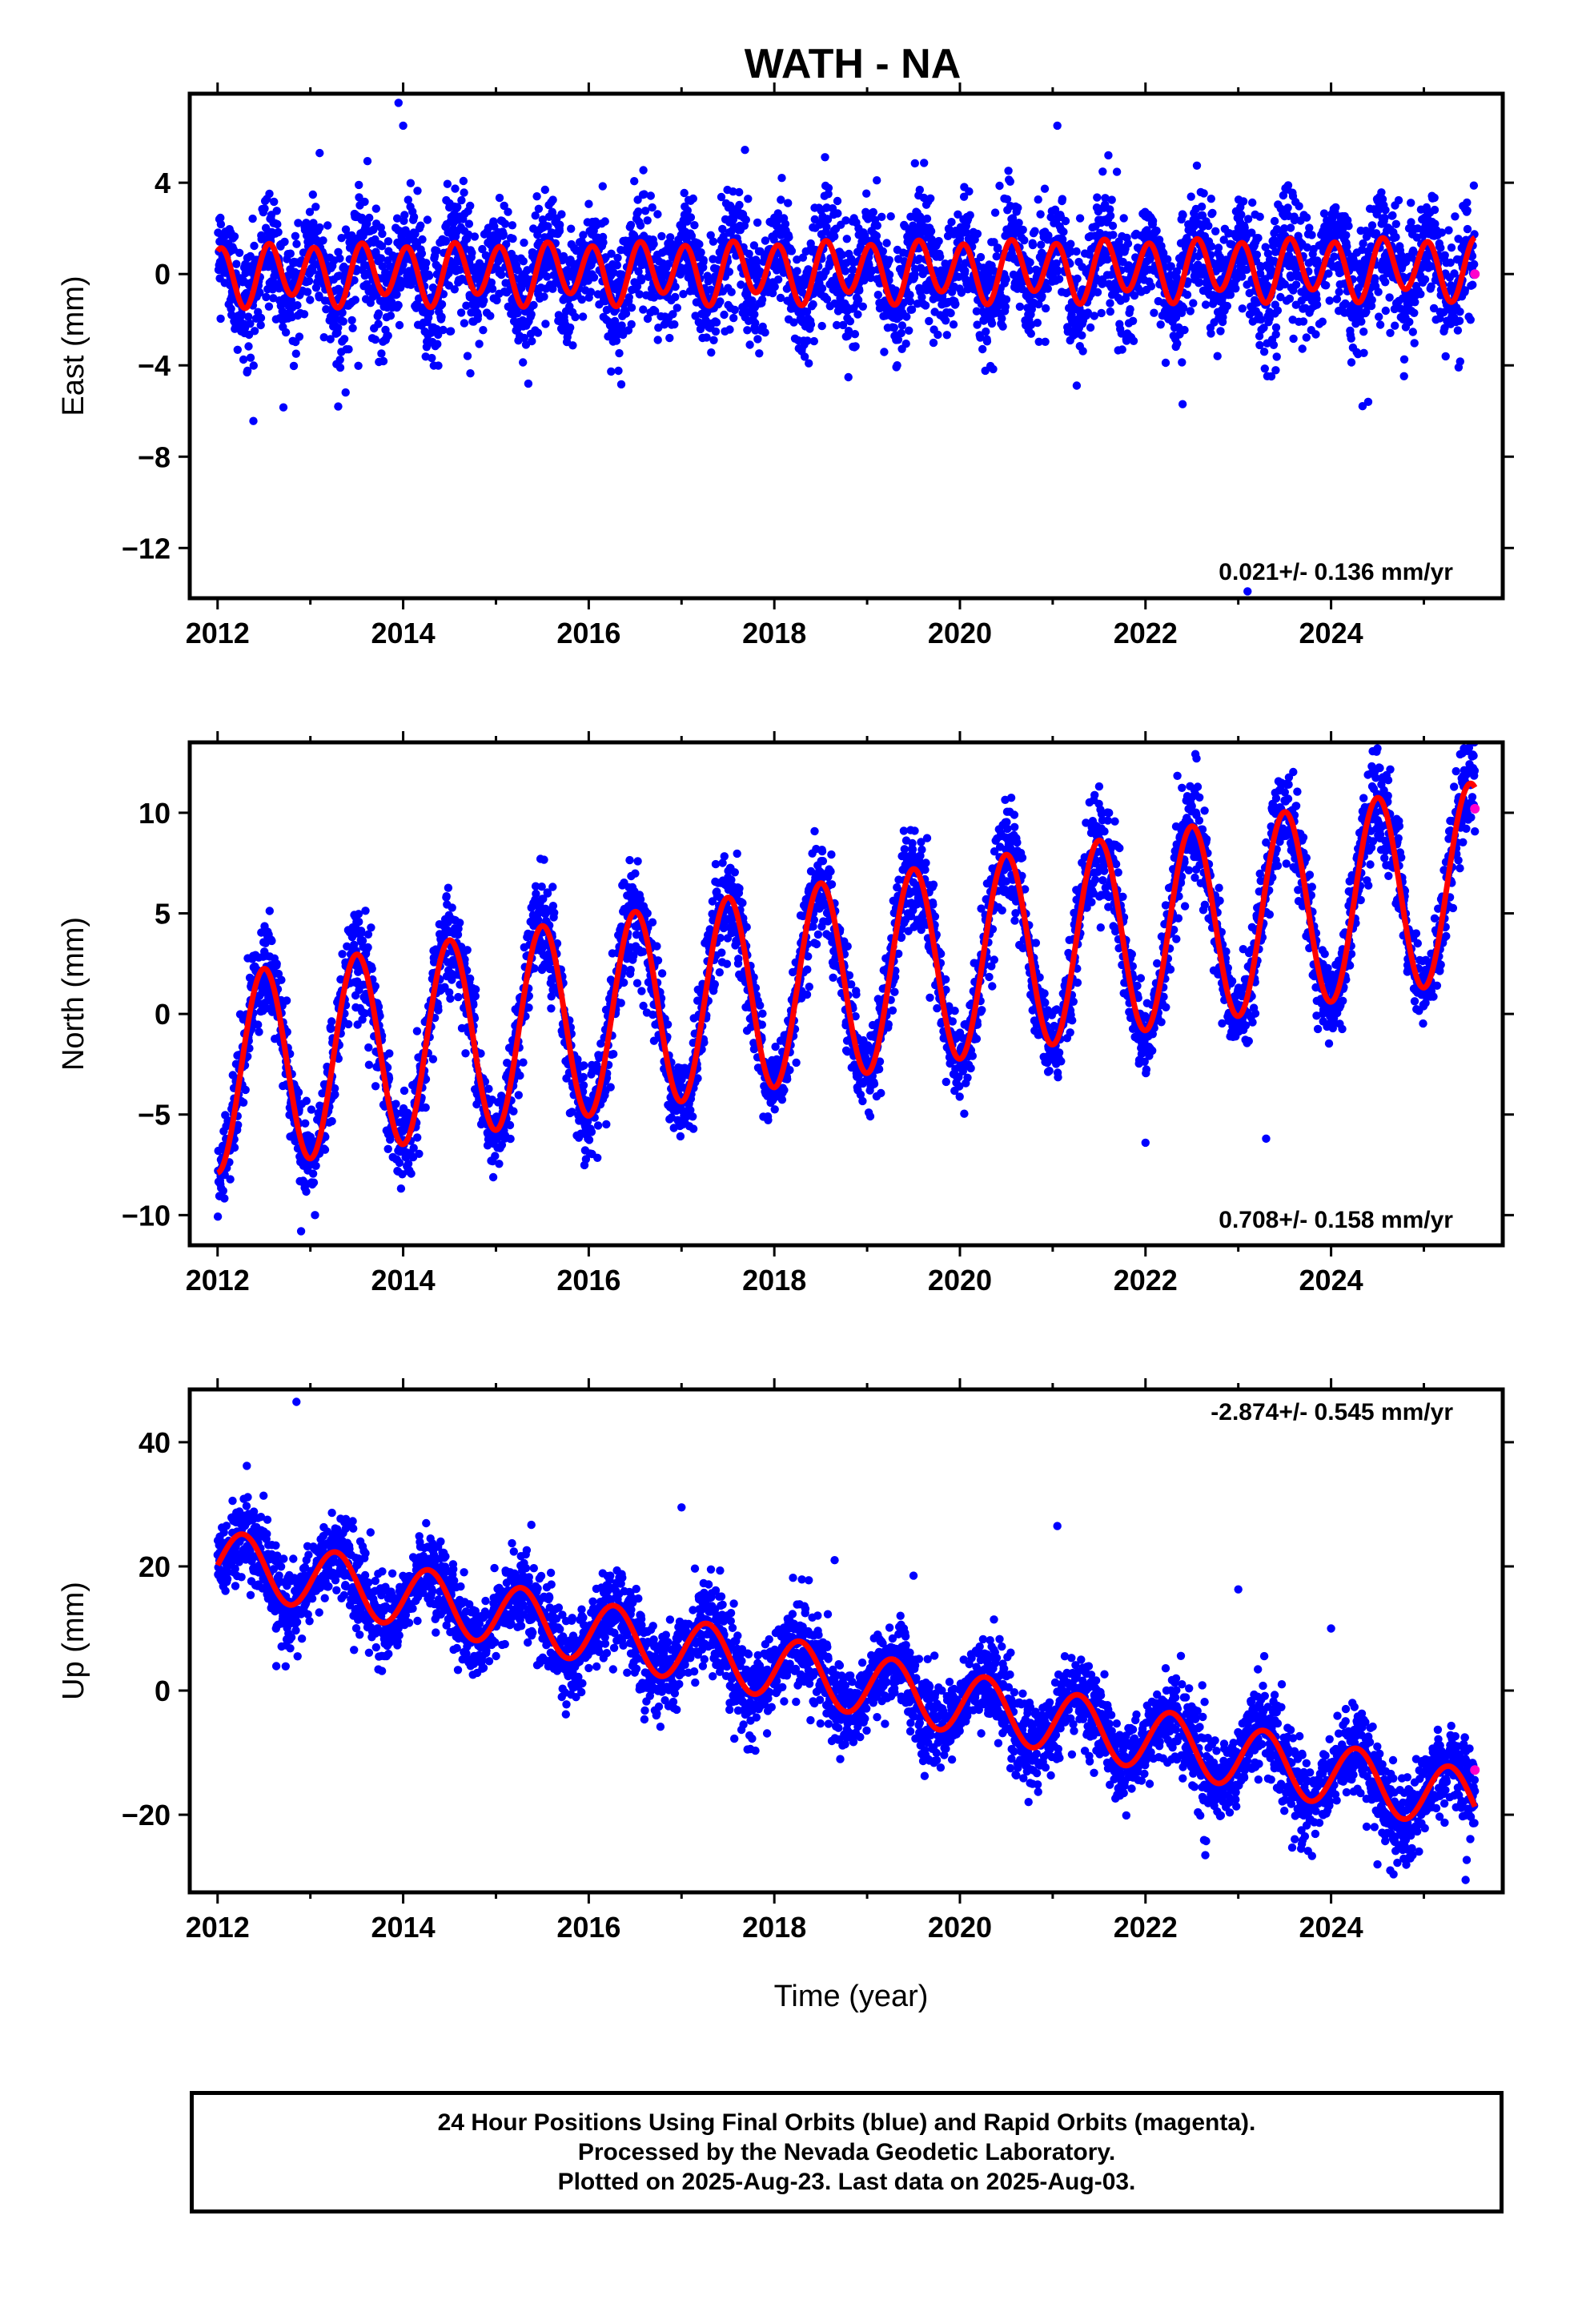 The image size is (1582, 2324). I want to click on y-tick-label: 10, so click(155, 813).